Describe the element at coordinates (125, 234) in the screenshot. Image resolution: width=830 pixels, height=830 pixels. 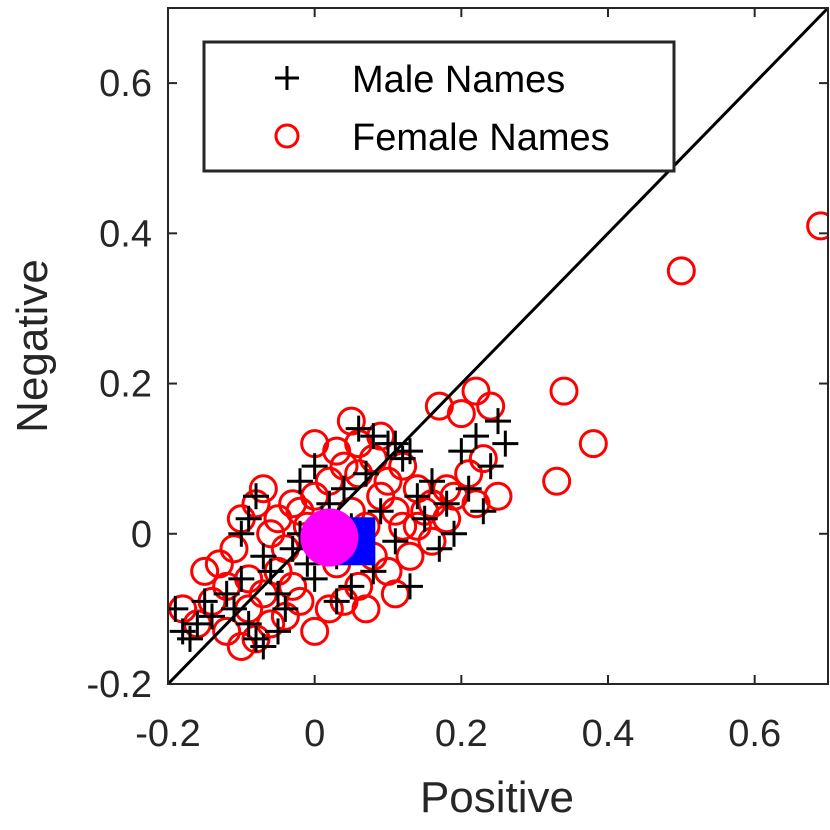
I see `y-tick-label: 0.4` at that location.